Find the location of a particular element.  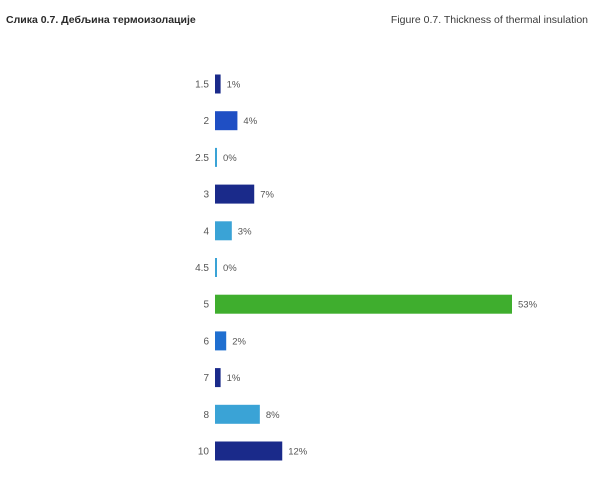

category-label: 3 is located at coordinates (206, 195).